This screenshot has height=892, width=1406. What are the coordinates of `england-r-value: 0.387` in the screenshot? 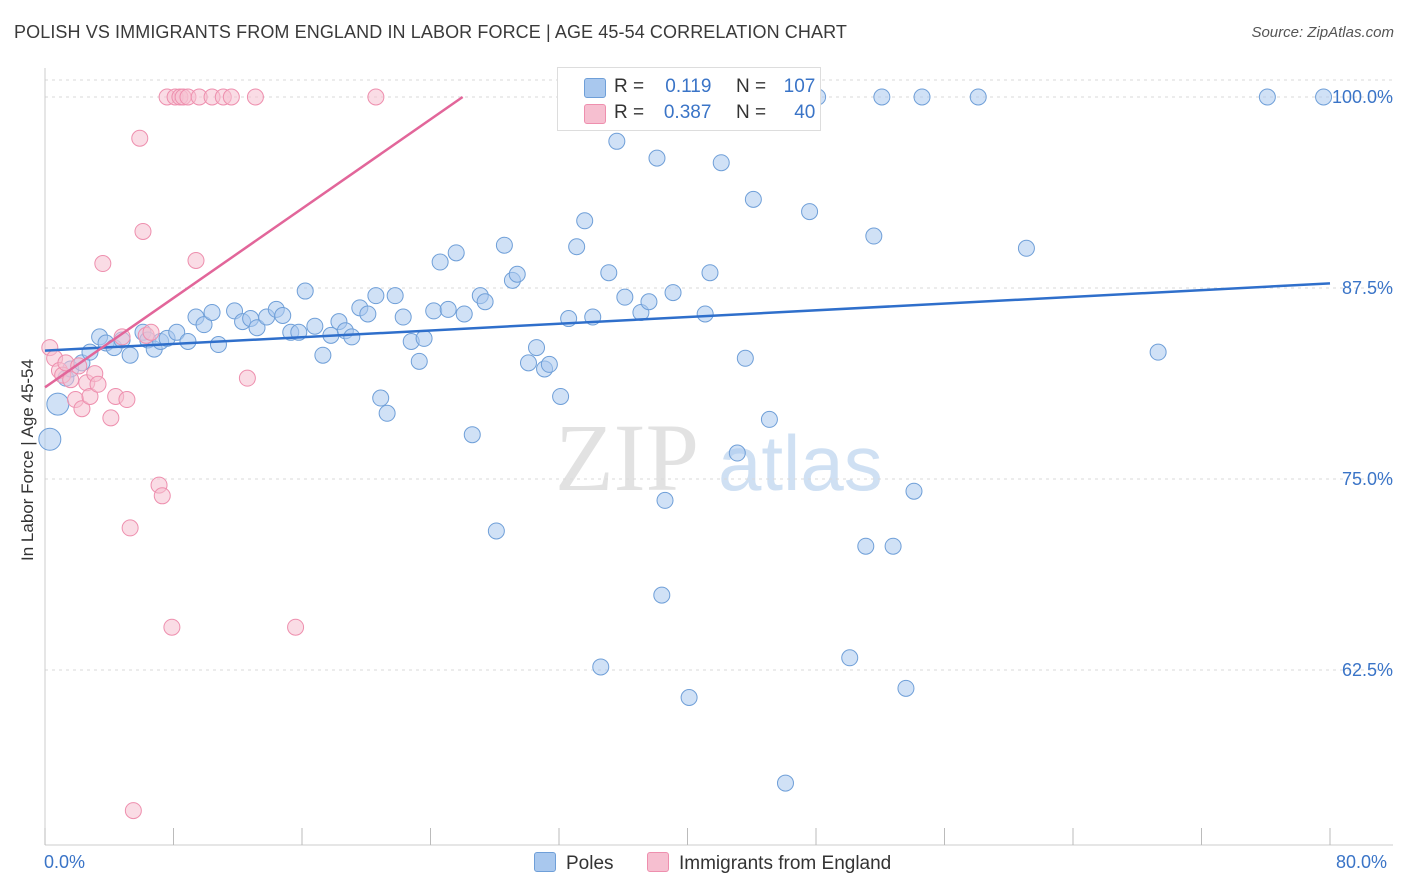 It's located at (687, 112).